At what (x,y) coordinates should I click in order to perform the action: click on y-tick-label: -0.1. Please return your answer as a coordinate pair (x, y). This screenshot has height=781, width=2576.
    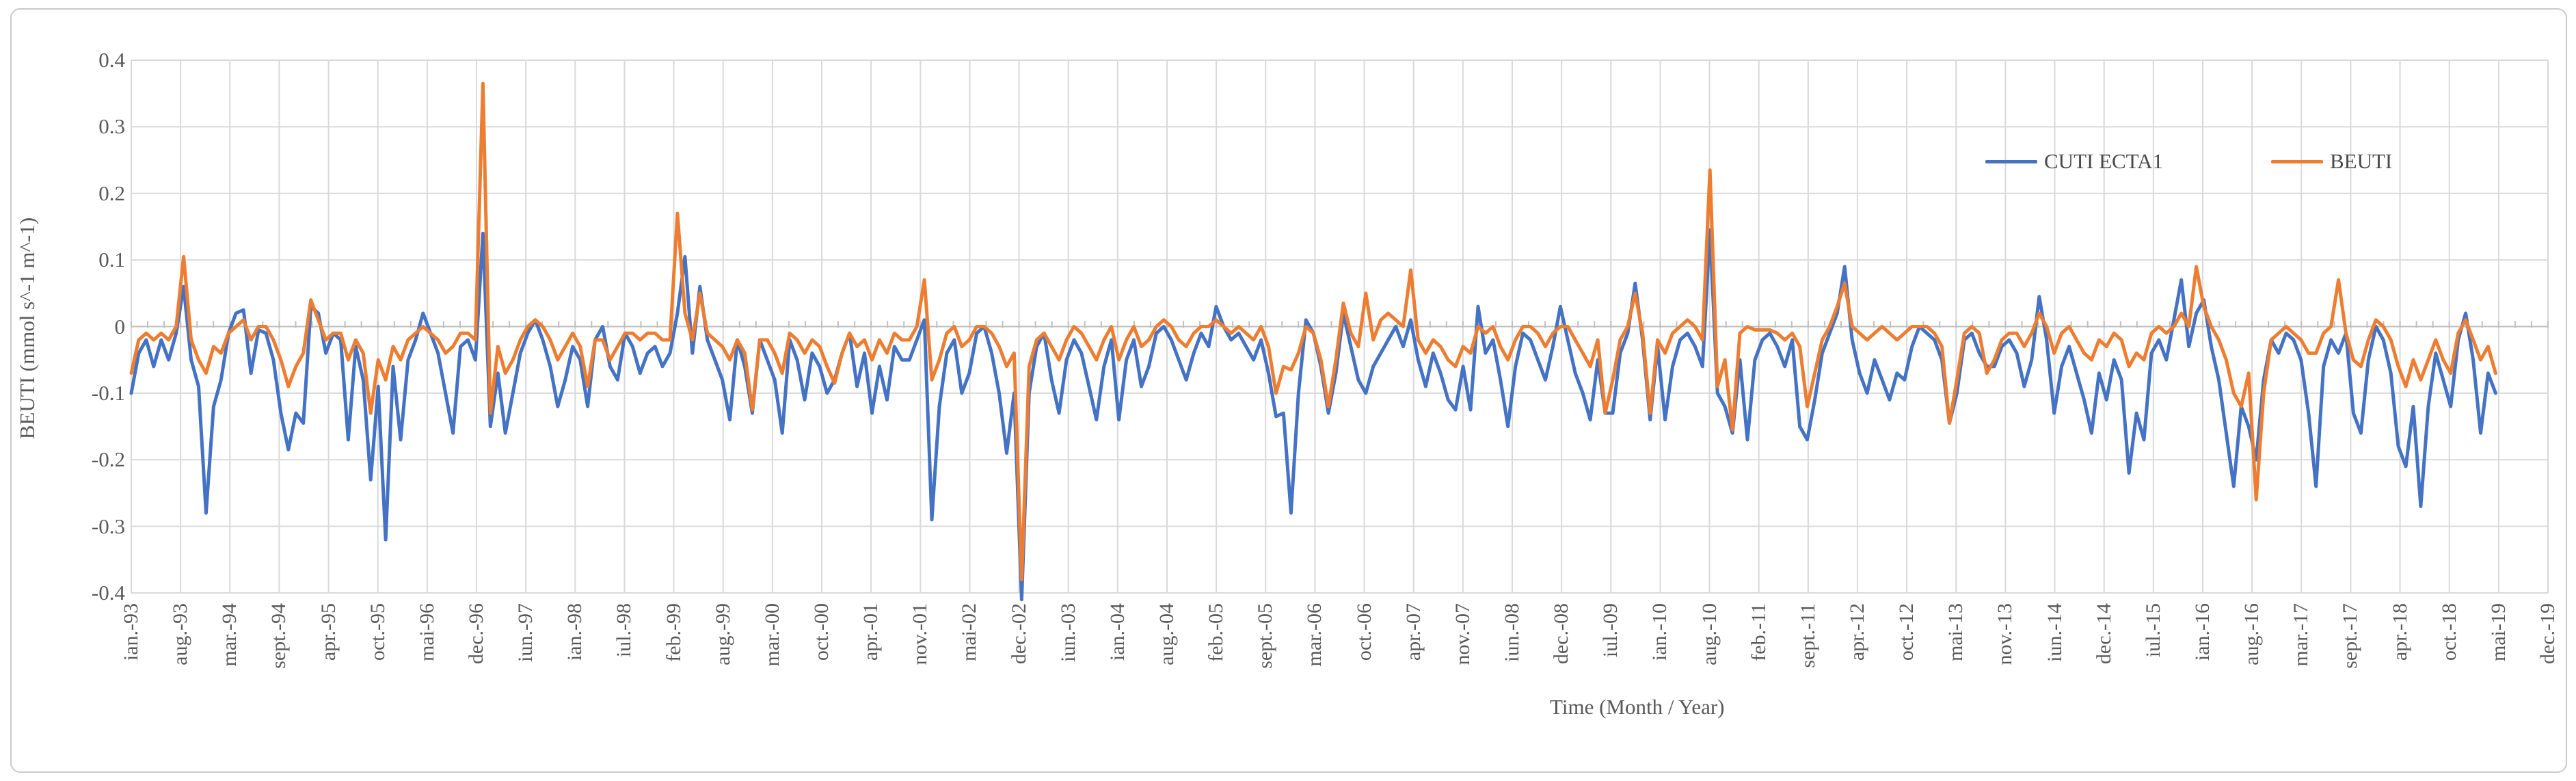
    Looking at the image, I should click on (108, 392).